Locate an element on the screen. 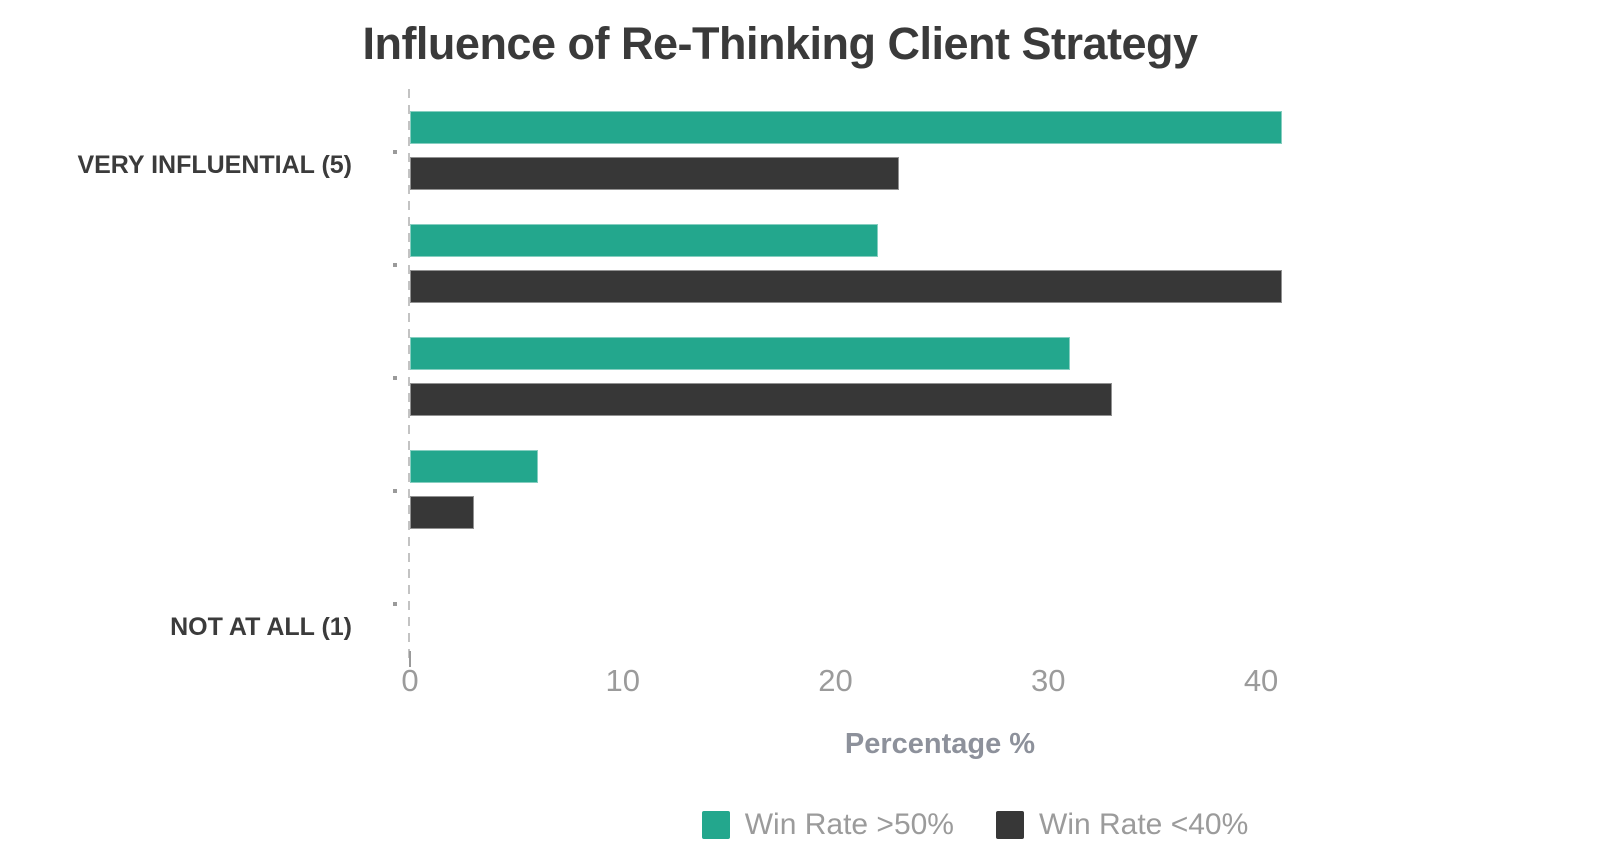  legend-item-winrate-gt50: Win Rate >50% is located at coordinates (827, 825).